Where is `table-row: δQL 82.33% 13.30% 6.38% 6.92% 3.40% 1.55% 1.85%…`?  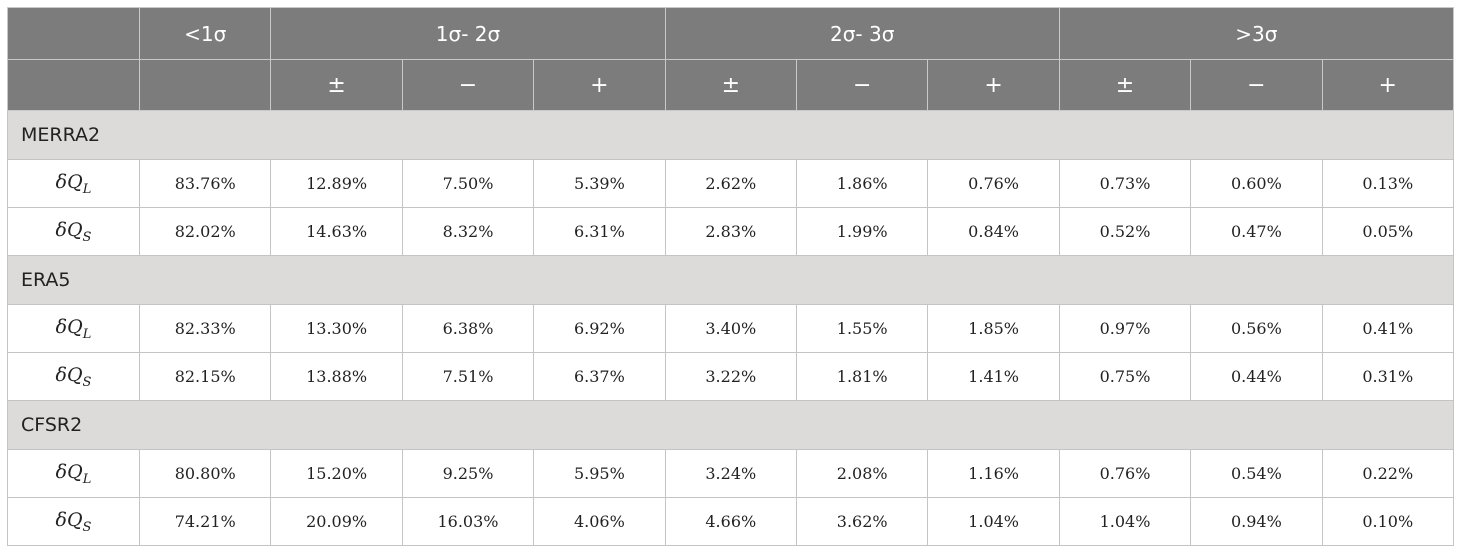 table-row: δQL 82.33% 13.30% 6.38% 6.92% 3.40% 1.55% 1.85%… is located at coordinates (730, 328).